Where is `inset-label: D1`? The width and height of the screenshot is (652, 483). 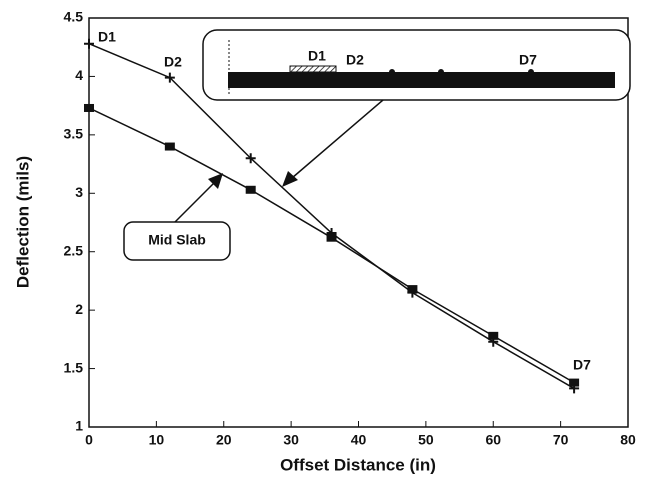 inset-label: D1 is located at coordinates (317, 56).